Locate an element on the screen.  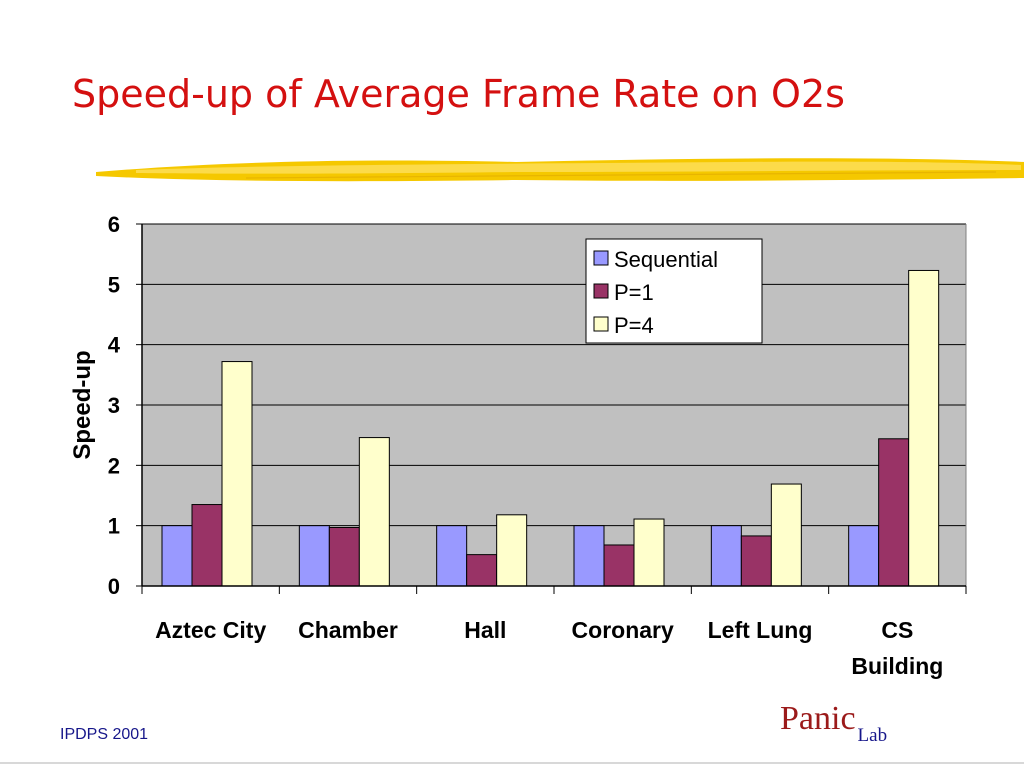
y-tick-label: 2 is located at coordinates (114, 465).